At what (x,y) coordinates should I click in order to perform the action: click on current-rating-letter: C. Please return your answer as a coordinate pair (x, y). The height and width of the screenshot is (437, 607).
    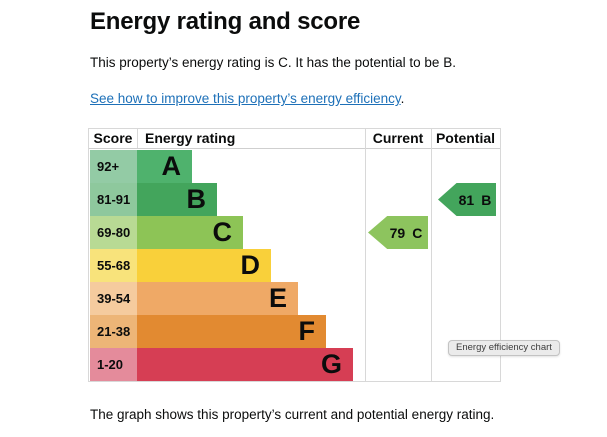
    Looking at the image, I should click on (417, 232).